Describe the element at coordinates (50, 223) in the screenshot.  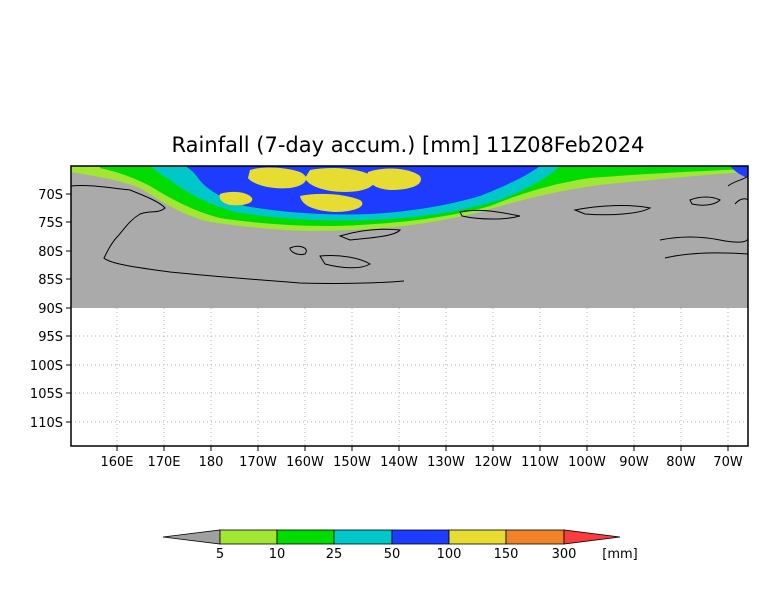
I see `lat-label: 75S` at that location.